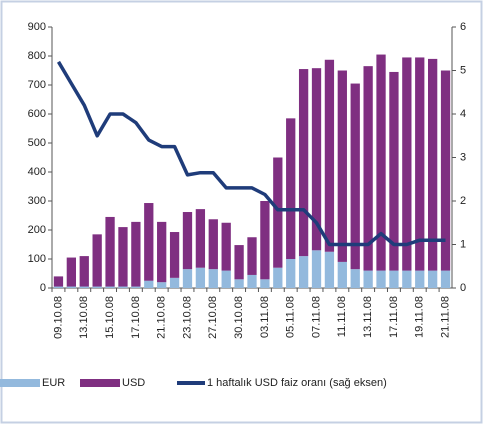 Image resolution: width=483 pixels, height=429 pixels. Describe the element at coordinates (463, 157) in the screenshot. I see `y2-tick-label: 3` at that location.